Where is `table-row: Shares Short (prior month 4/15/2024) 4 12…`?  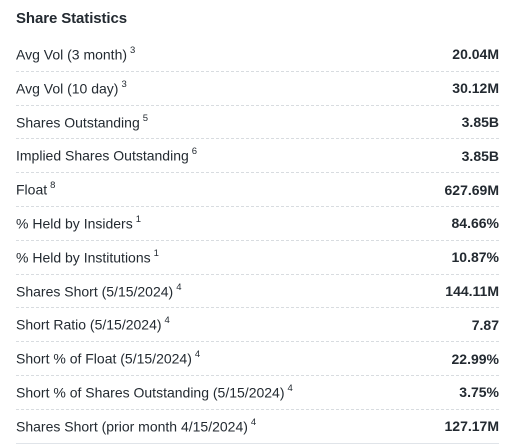 table-row: Shares Short (prior month 4/15/2024) 4 12… is located at coordinates (257, 427).